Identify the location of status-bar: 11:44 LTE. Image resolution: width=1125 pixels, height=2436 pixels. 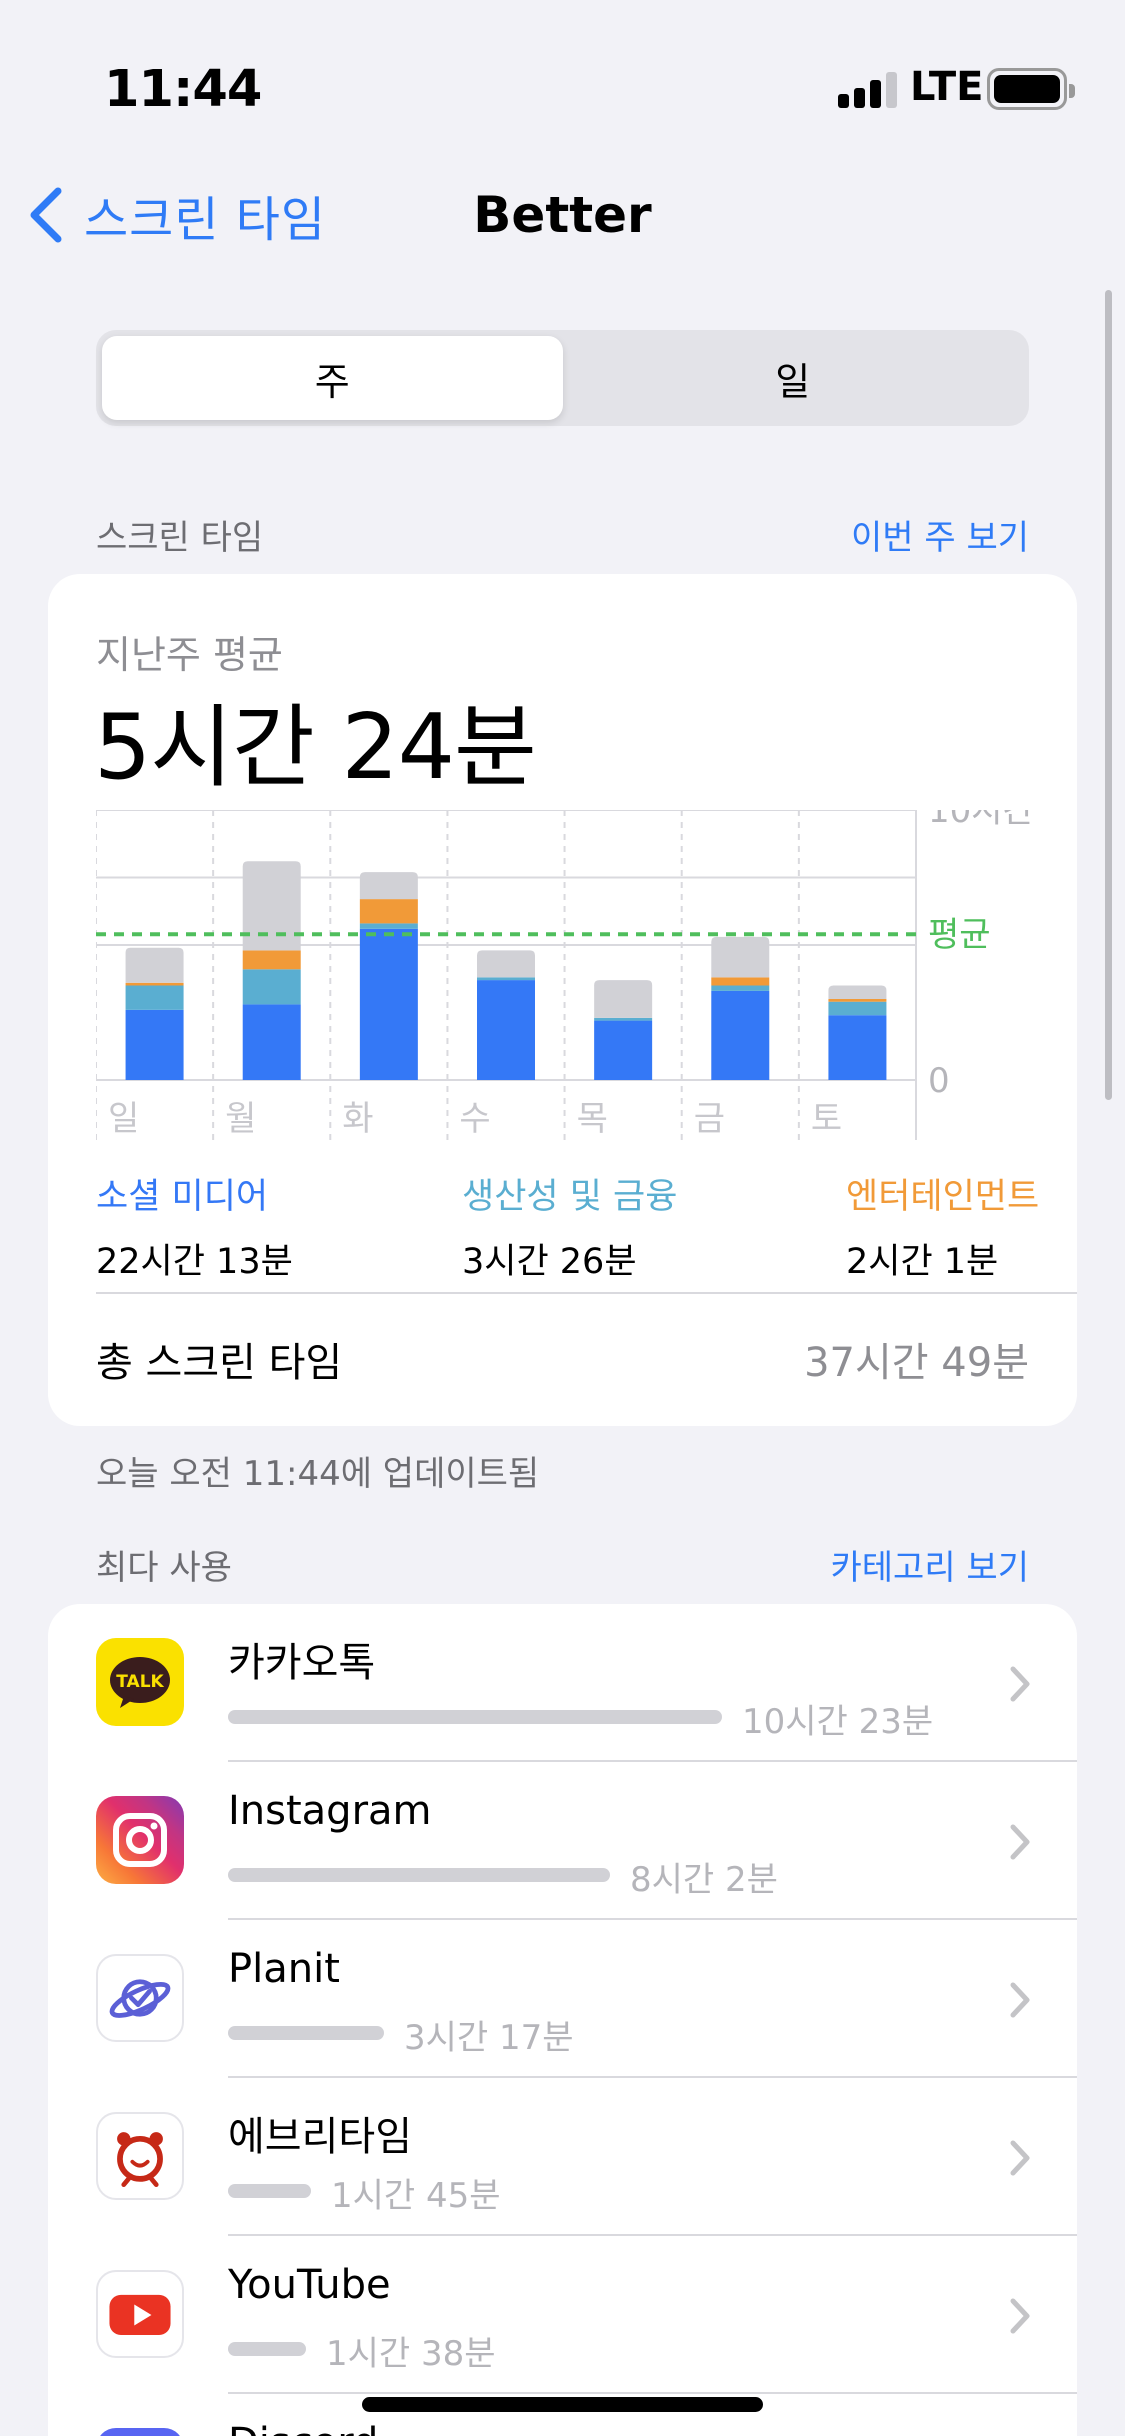
(562, 70).